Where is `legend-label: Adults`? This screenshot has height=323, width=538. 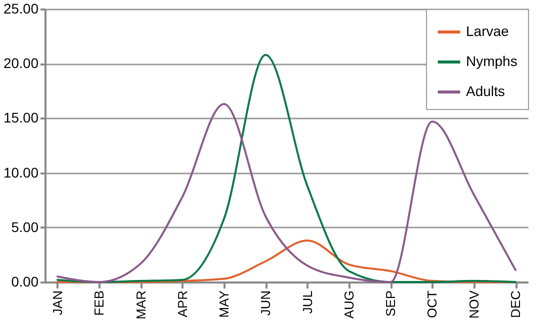 legend-label: Adults is located at coordinates (485, 91).